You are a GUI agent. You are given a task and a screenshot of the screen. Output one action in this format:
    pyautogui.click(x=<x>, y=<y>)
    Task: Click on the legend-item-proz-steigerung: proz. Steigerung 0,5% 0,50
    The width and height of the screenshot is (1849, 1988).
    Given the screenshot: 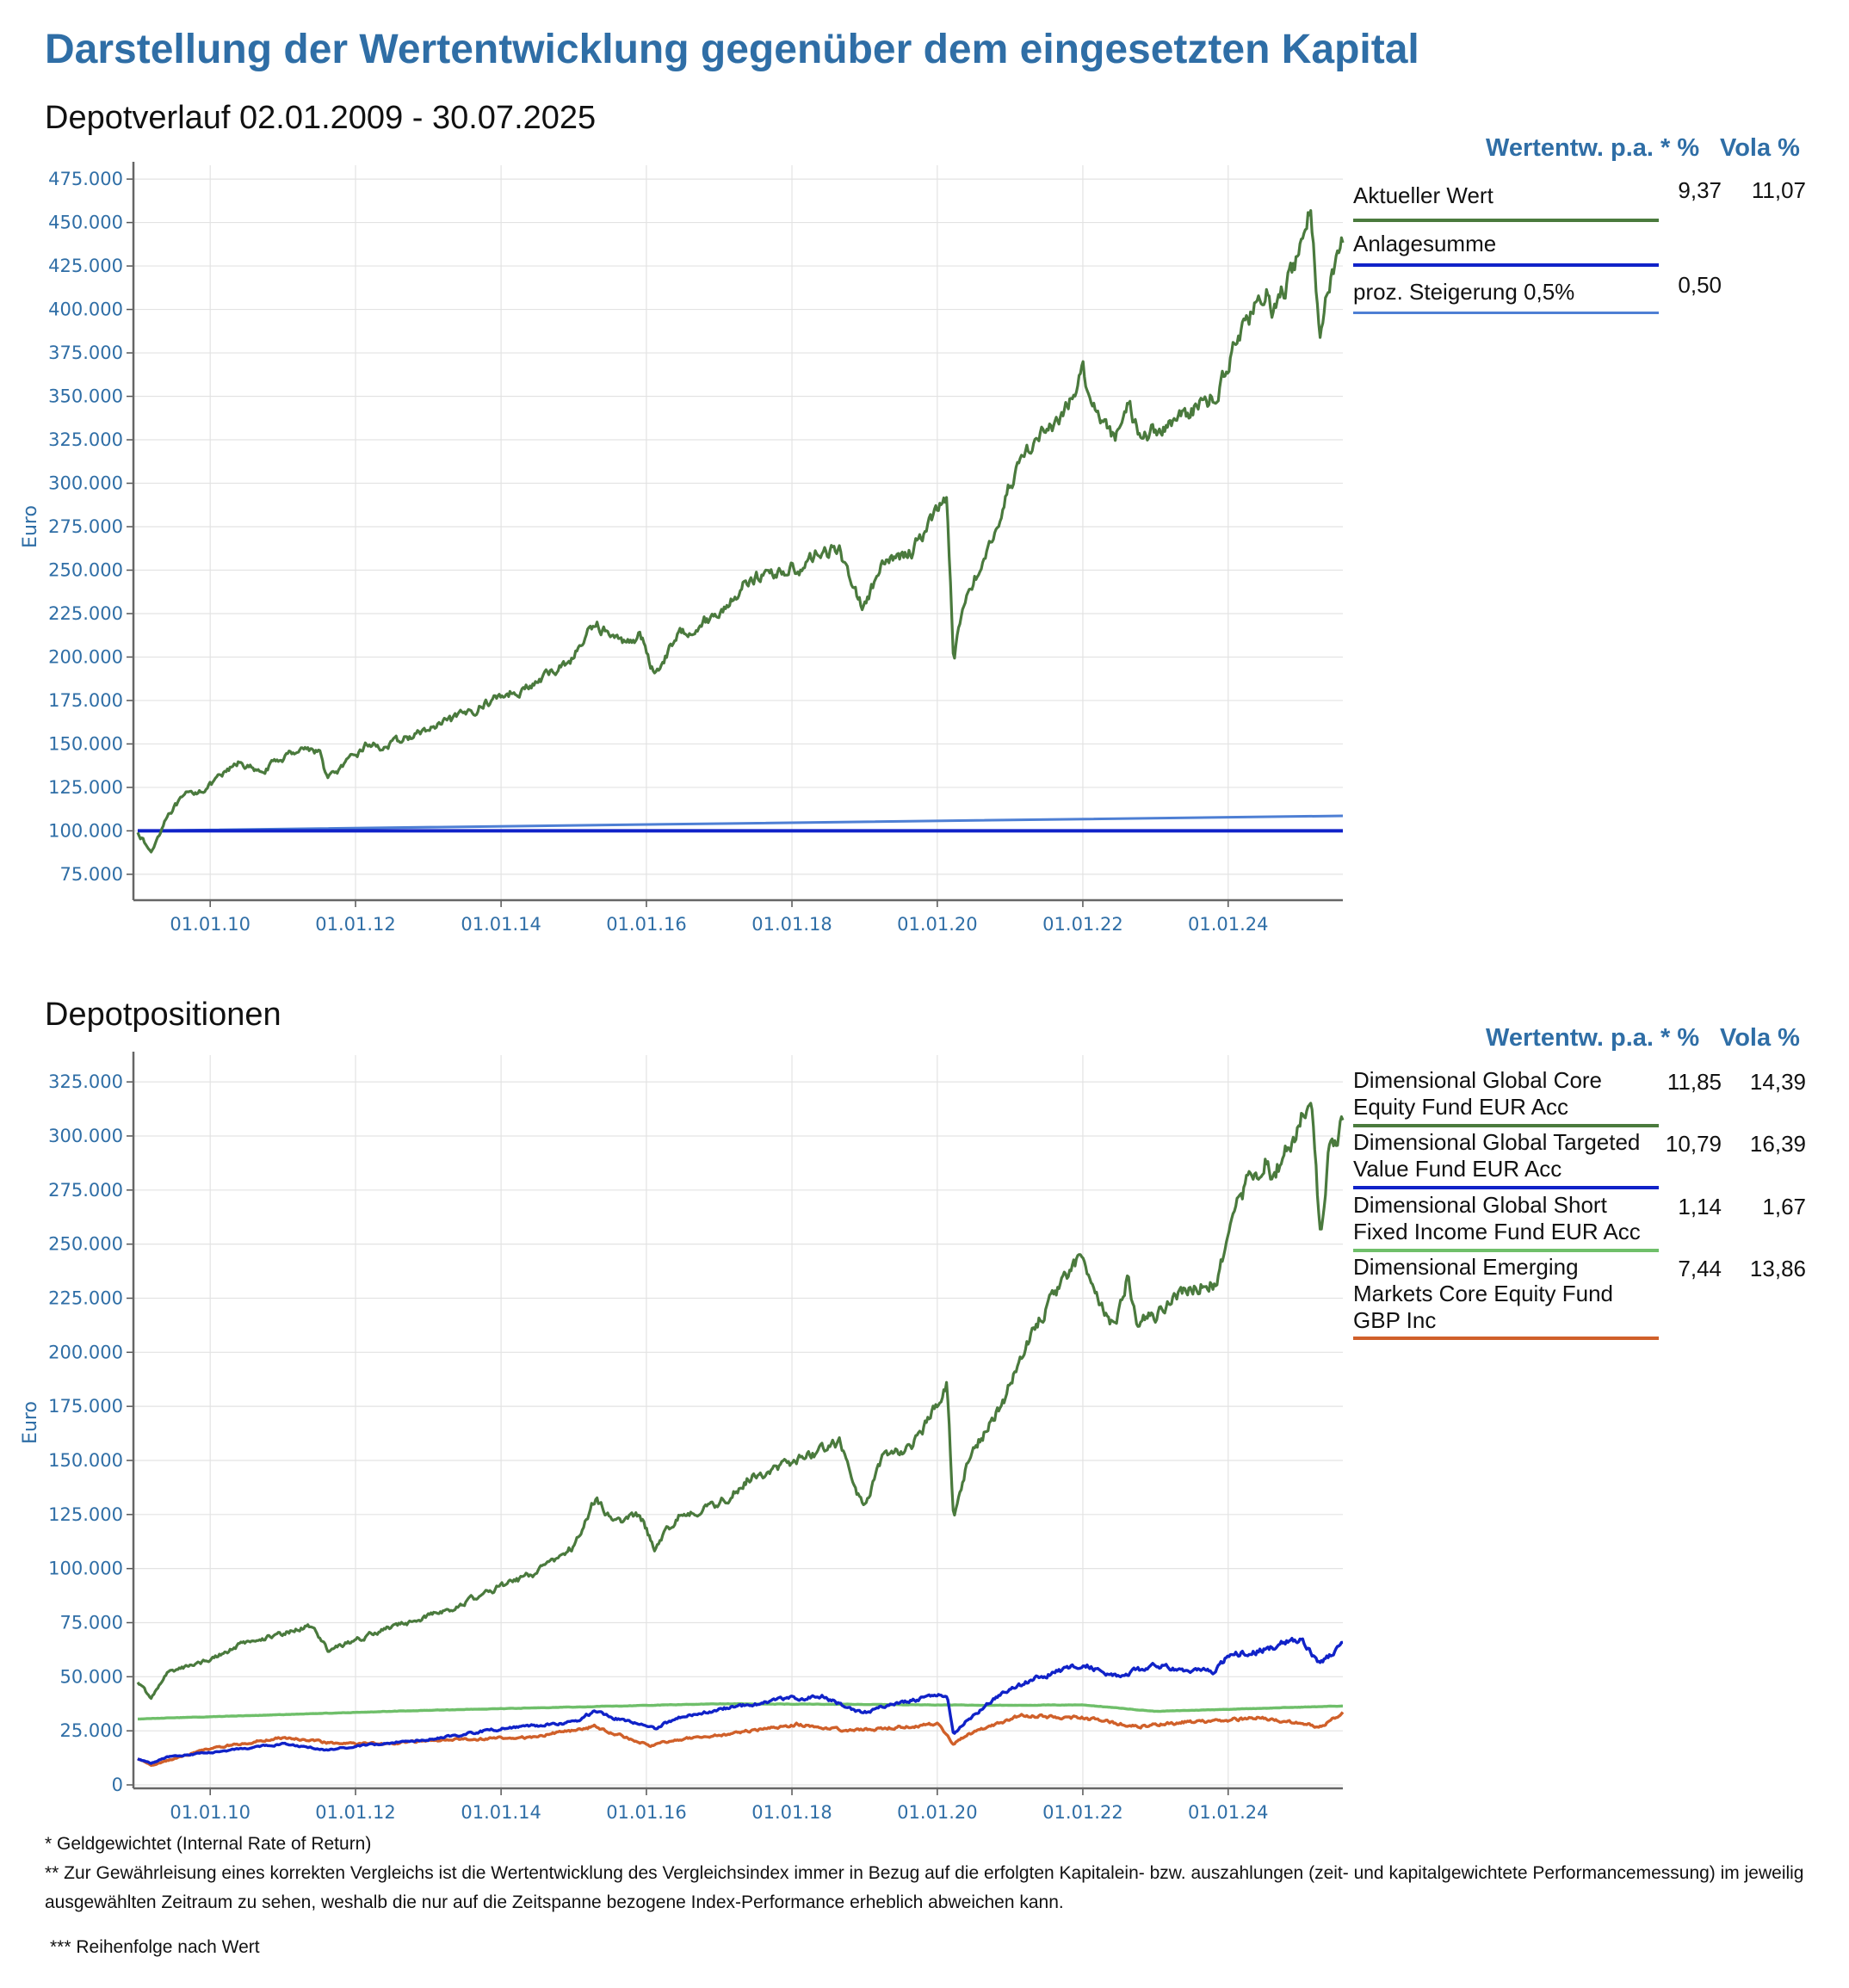 What is the action you would take?
    pyautogui.click(x=1579, y=299)
    